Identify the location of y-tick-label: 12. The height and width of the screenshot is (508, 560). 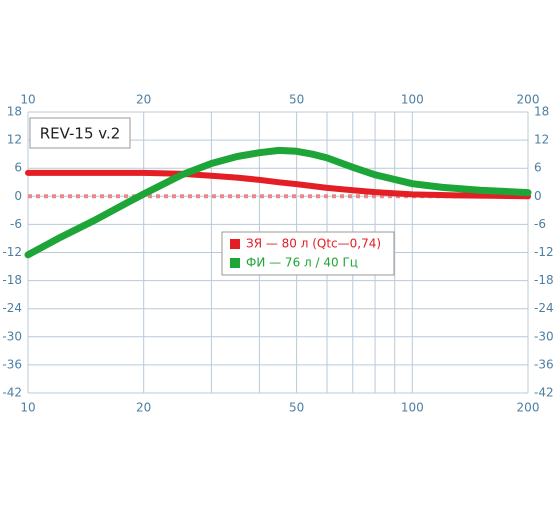
(14, 140).